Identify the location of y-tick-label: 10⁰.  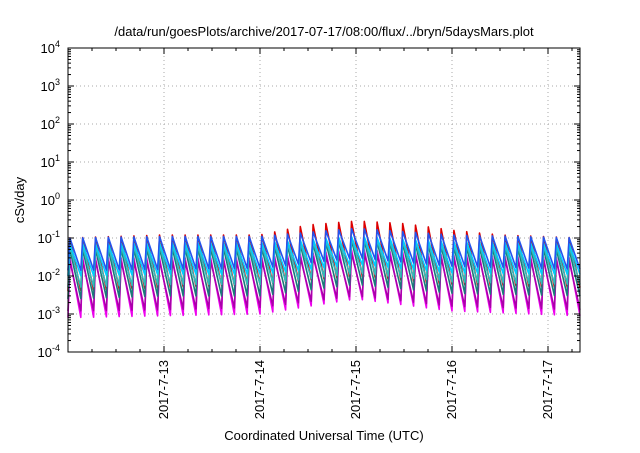
(50, 199).